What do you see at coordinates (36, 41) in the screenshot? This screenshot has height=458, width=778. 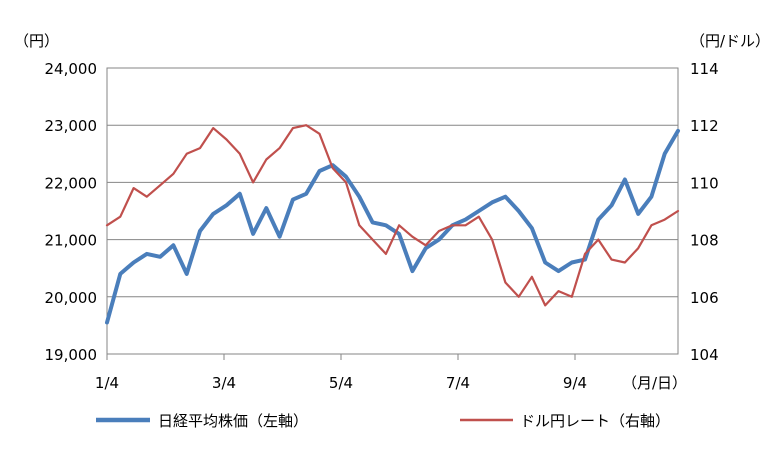 I see `left-axis-unit: （円）` at bounding box center [36, 41].